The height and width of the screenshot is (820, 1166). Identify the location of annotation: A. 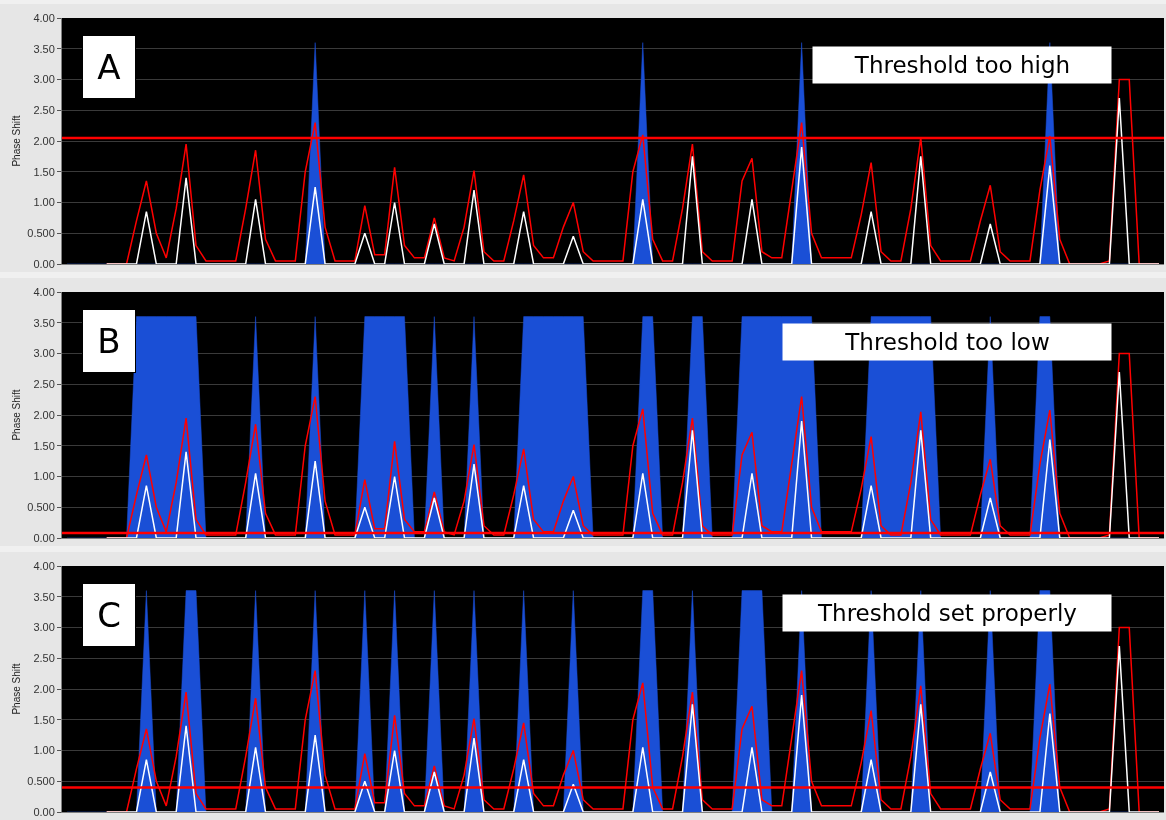
(109, 67).